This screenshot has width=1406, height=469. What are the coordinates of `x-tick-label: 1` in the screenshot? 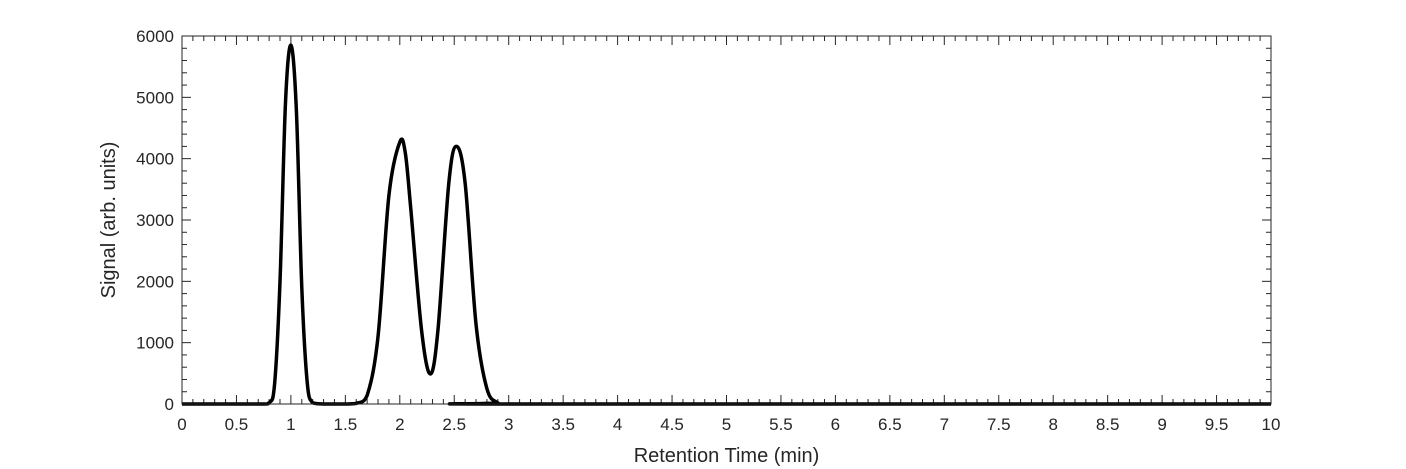 It's located at (290, 424).